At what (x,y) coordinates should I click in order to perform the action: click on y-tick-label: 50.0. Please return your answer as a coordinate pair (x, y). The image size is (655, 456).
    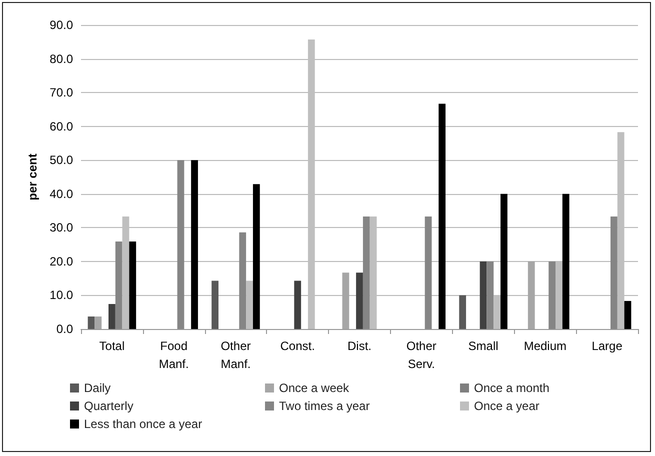
    Looking at the image, I should click on (62, 160).